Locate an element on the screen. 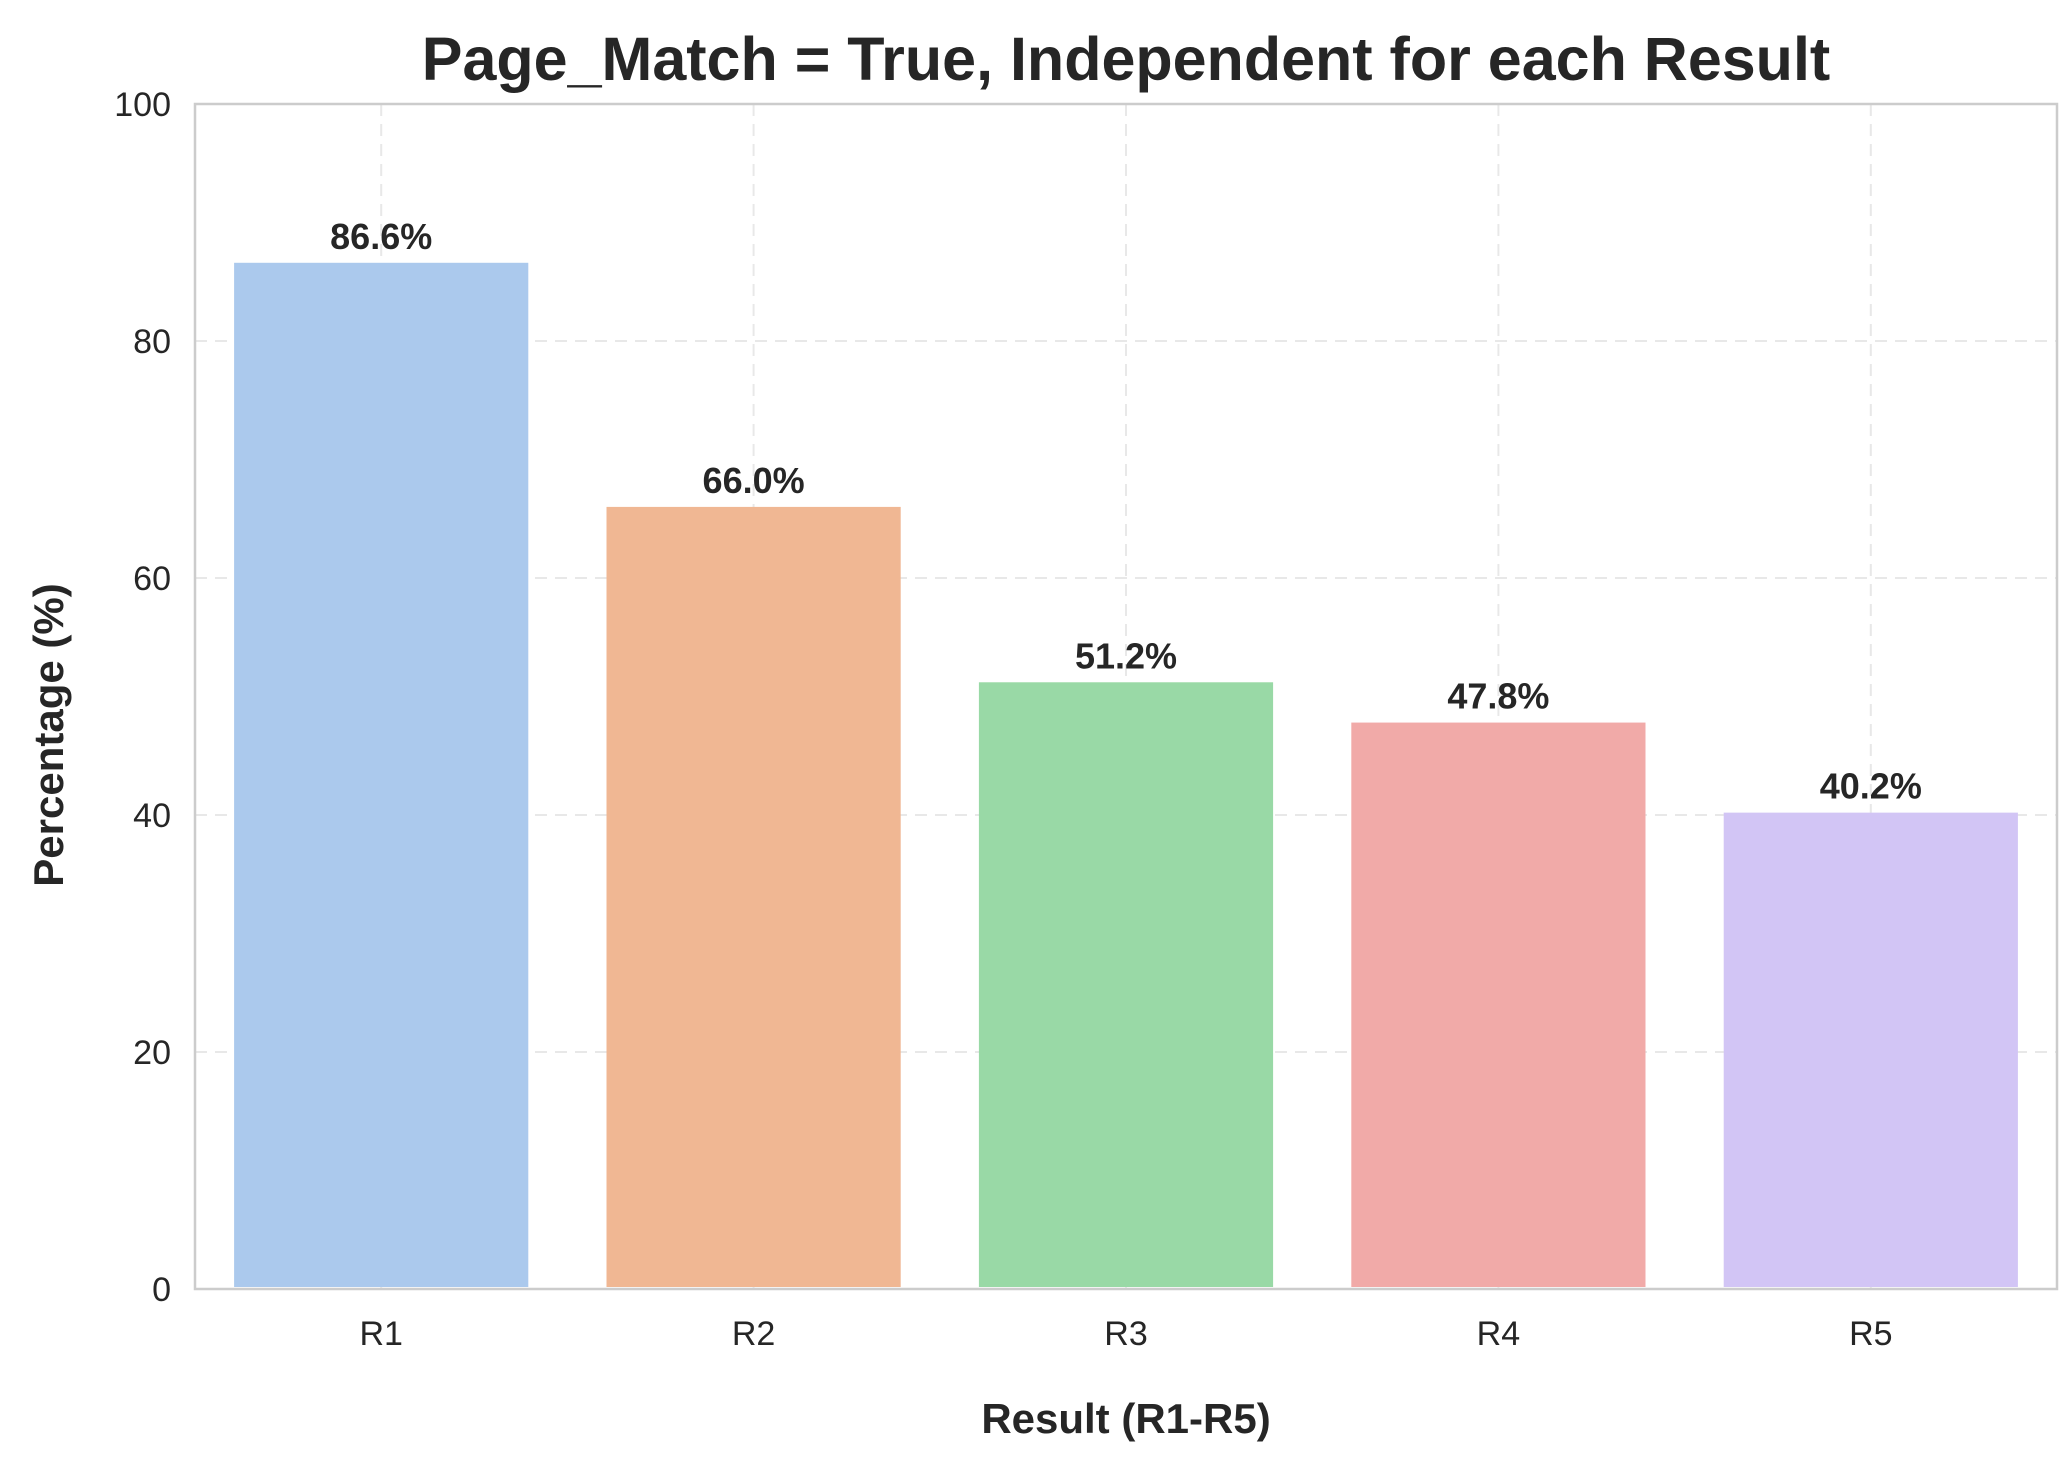  y-axis-ticks: 0 20 40 60 80 100 is located at coordinates (142, 697).